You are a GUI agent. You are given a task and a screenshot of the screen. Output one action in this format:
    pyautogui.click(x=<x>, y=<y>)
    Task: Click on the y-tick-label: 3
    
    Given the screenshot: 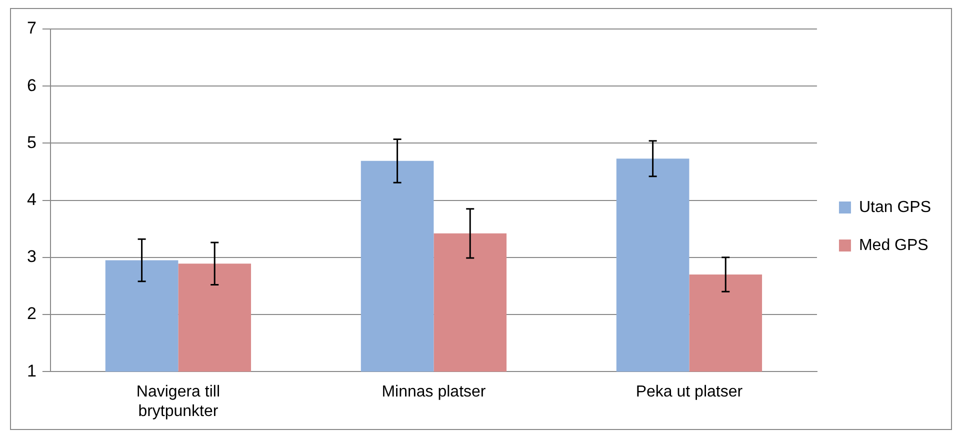 What is the action you would take?
    pyautogui.click(x=31, y=256)
    